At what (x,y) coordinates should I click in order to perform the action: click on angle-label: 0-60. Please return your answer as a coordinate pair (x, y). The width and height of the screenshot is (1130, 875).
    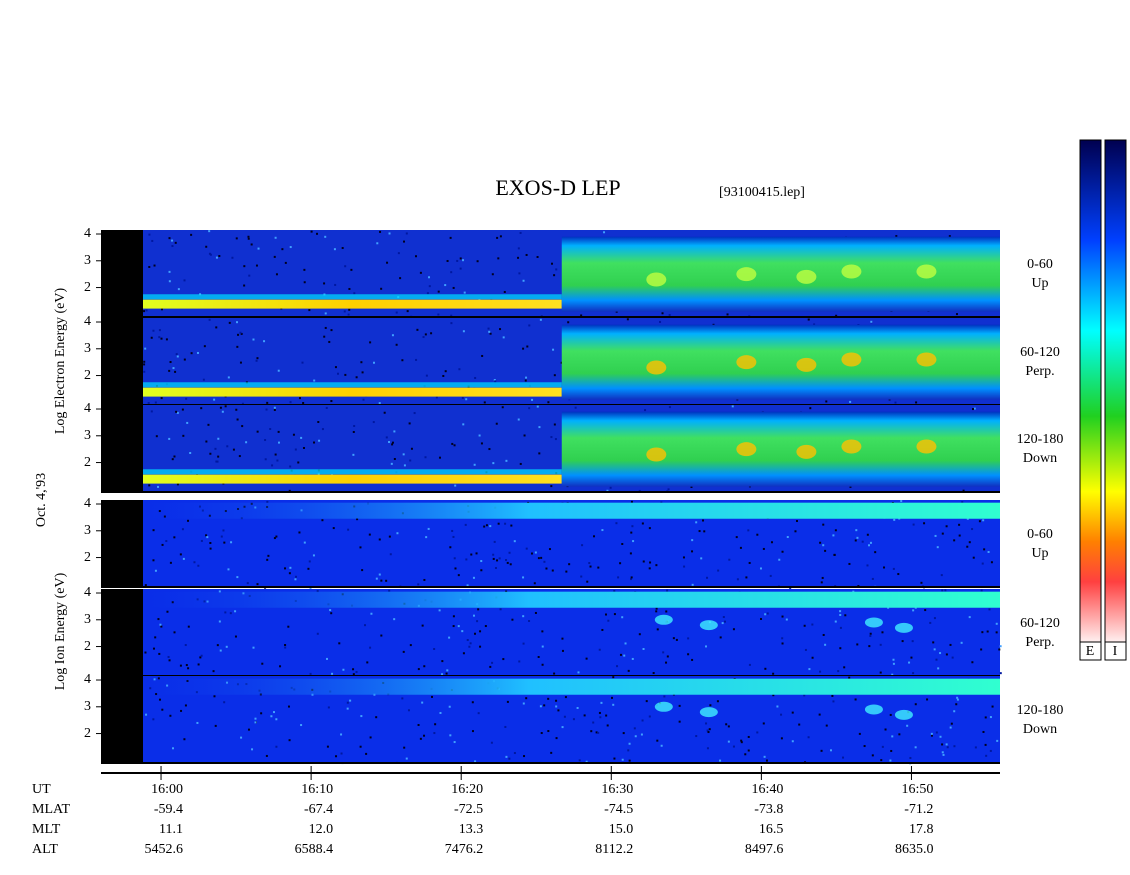
    Looking at the image, I should click on (1040, 264).